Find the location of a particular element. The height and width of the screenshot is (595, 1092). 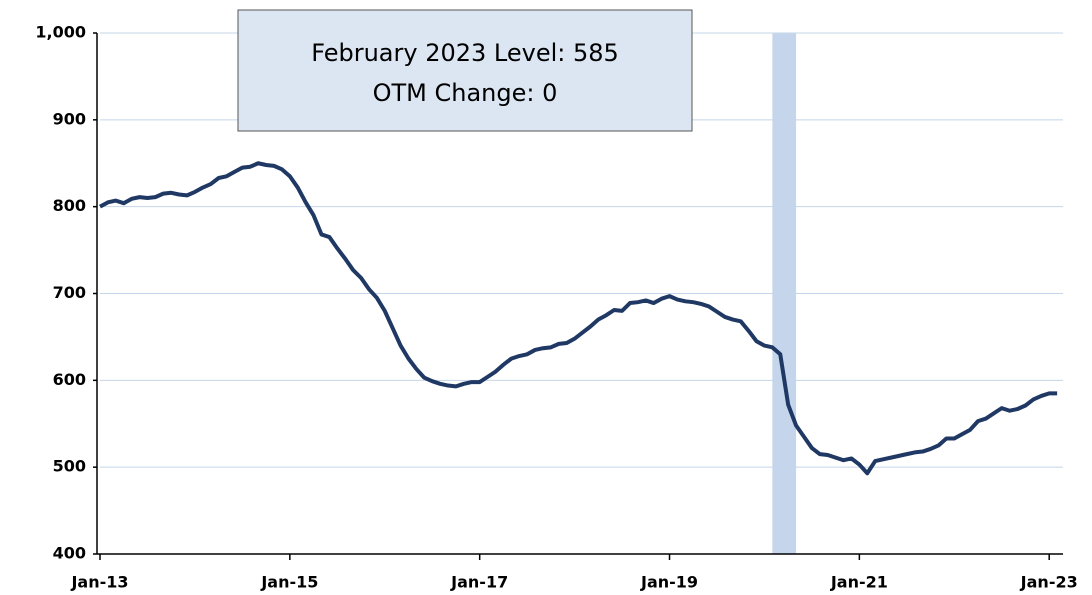

y-tick-label: 1,000 is located at coordinates (60, 32).